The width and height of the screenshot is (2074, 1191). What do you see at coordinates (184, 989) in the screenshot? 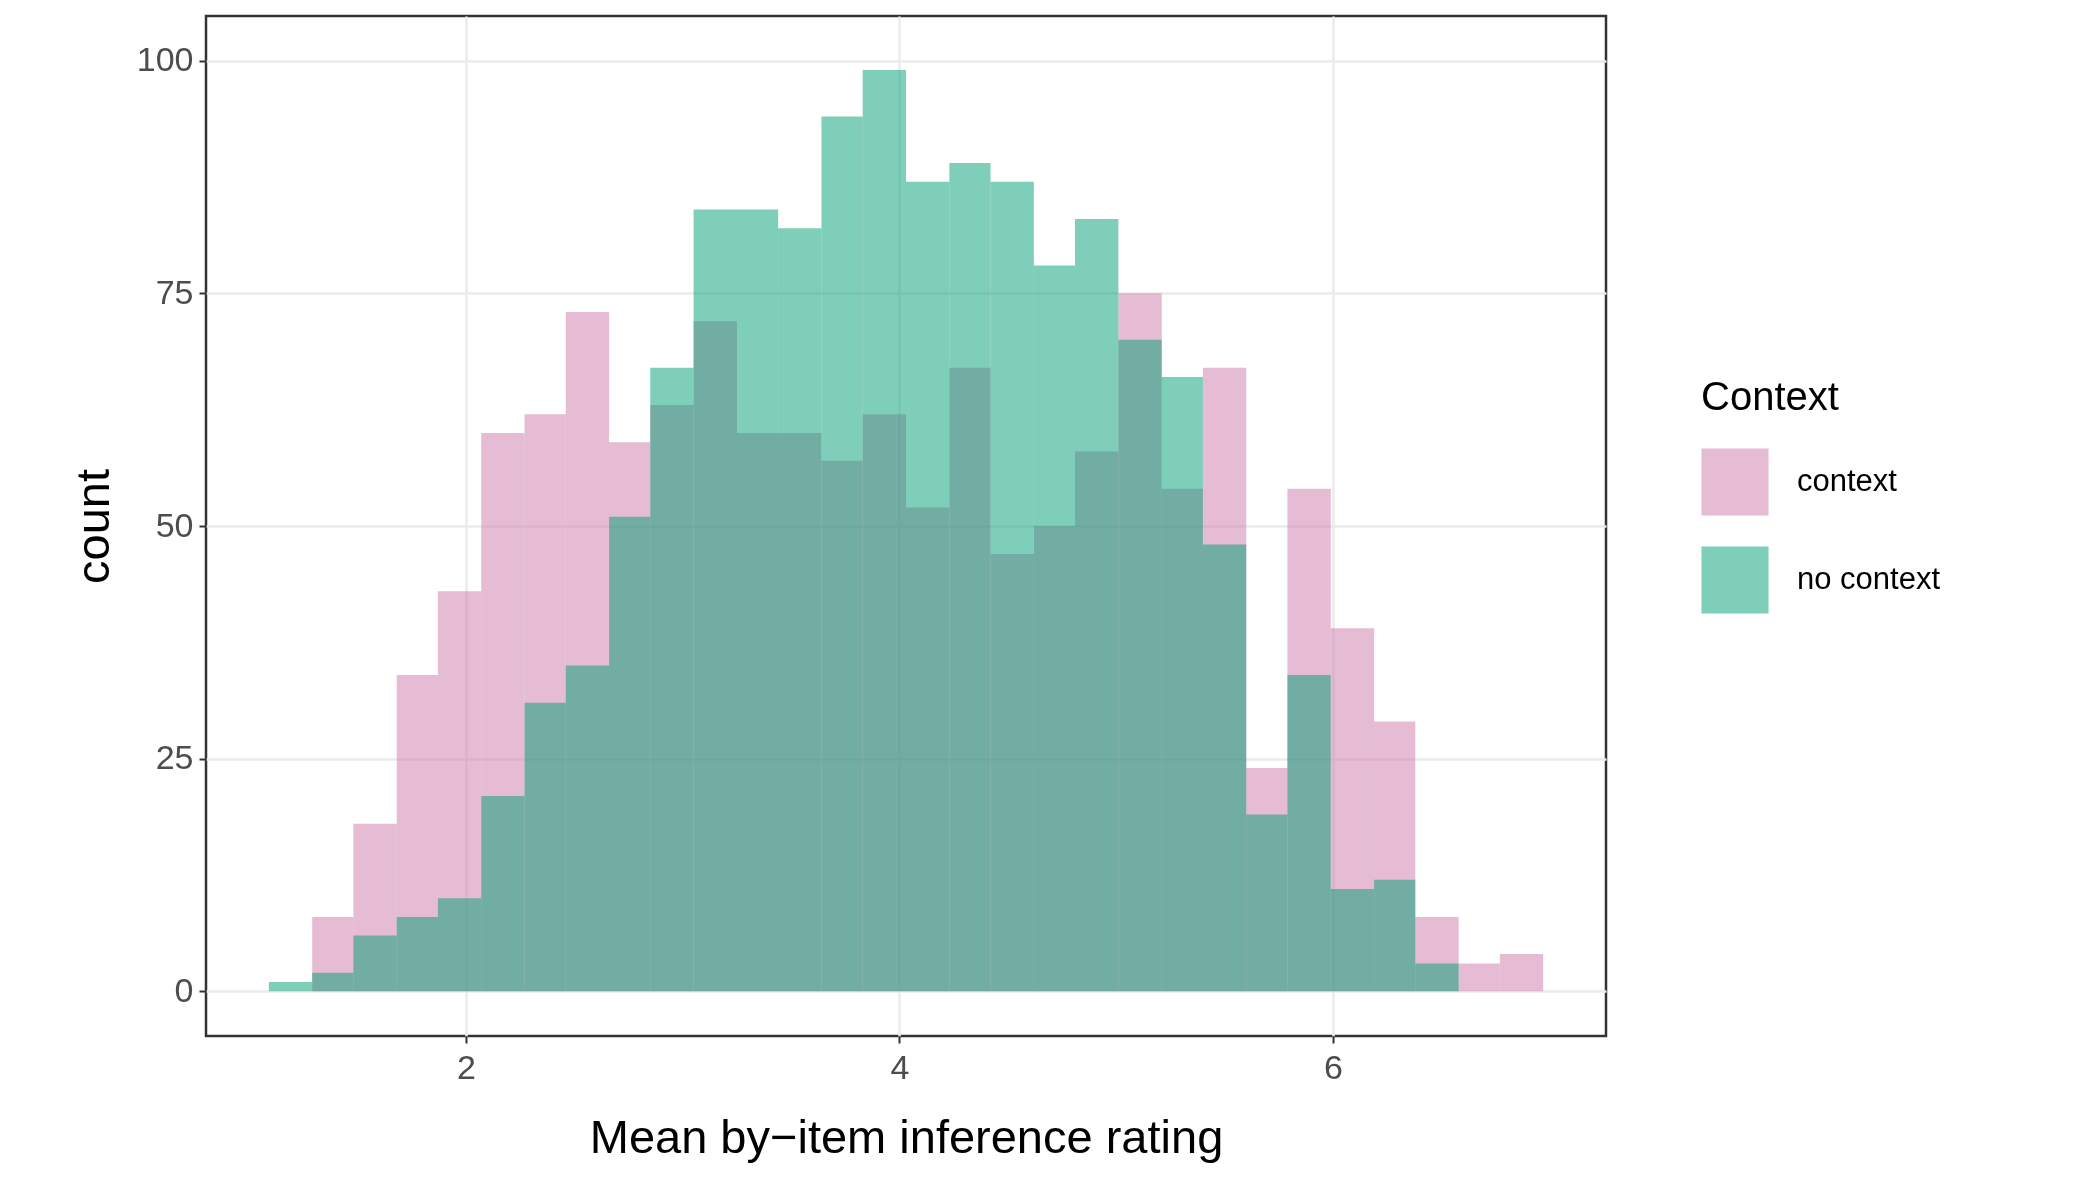
I see `y-tick-label: 0` at bounding box center [184, 989].